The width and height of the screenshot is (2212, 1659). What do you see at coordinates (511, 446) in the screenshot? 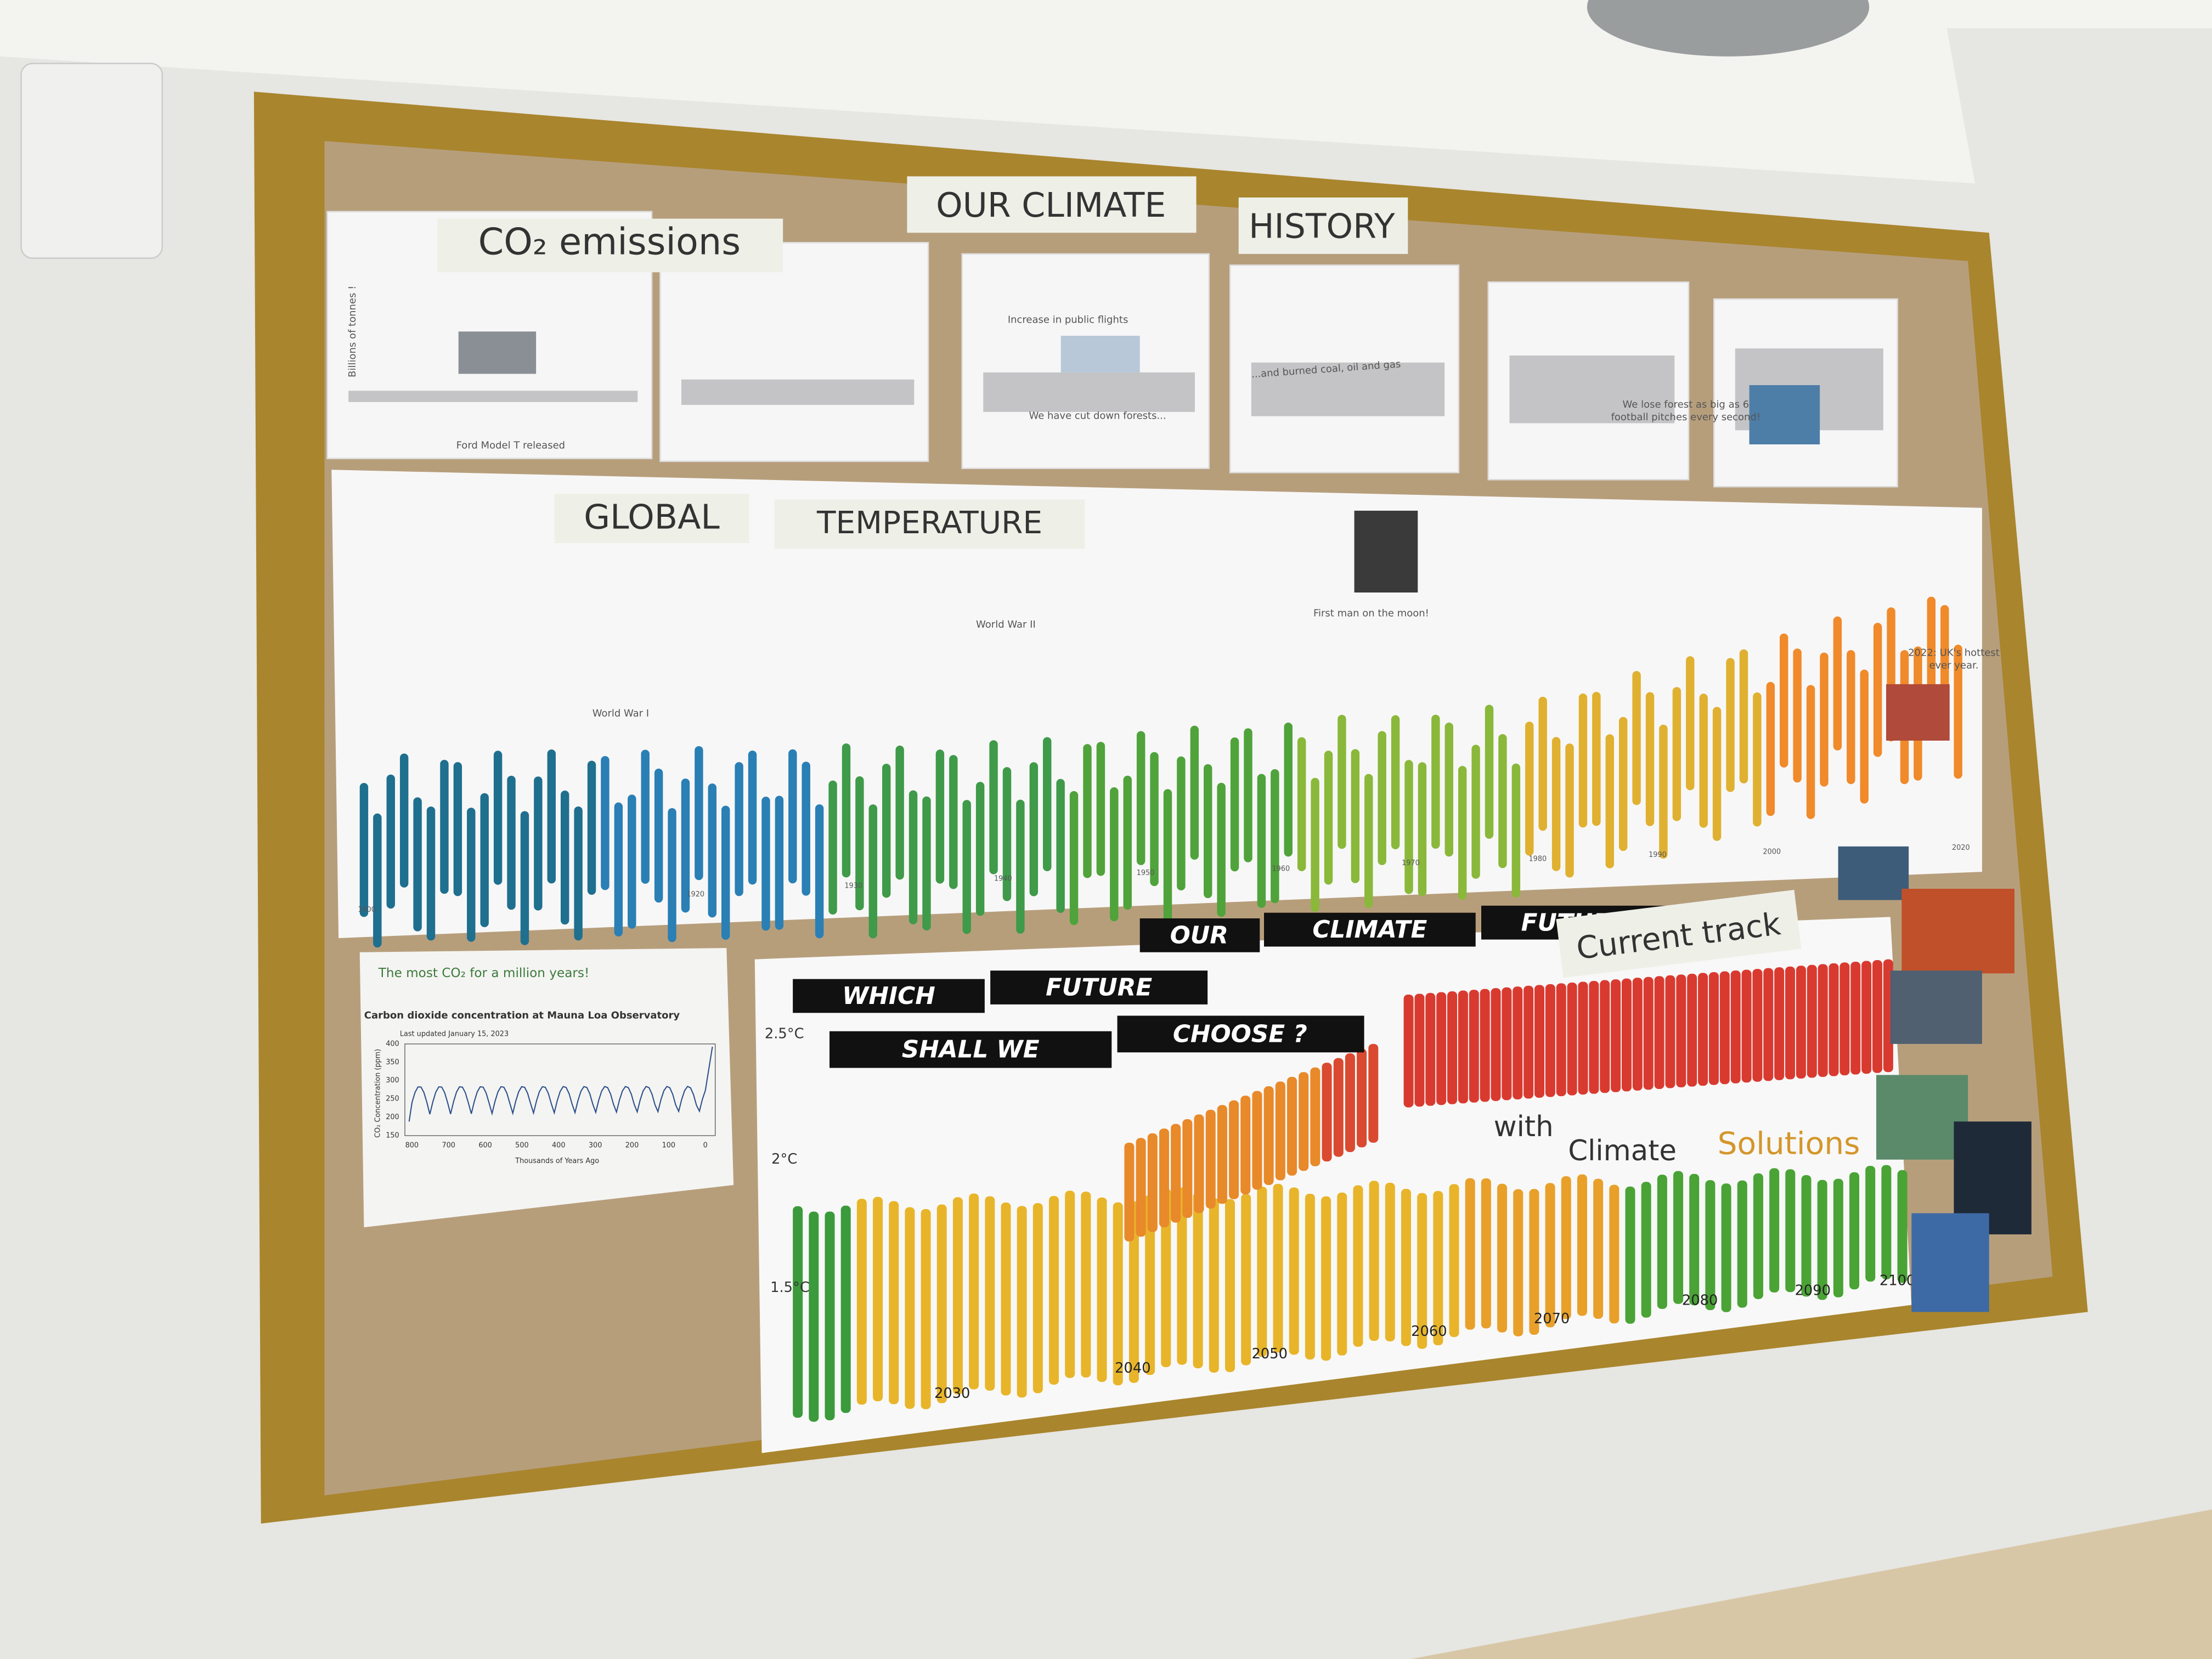
I see `note: Ford Model T released` at bounding box center [511, 446].